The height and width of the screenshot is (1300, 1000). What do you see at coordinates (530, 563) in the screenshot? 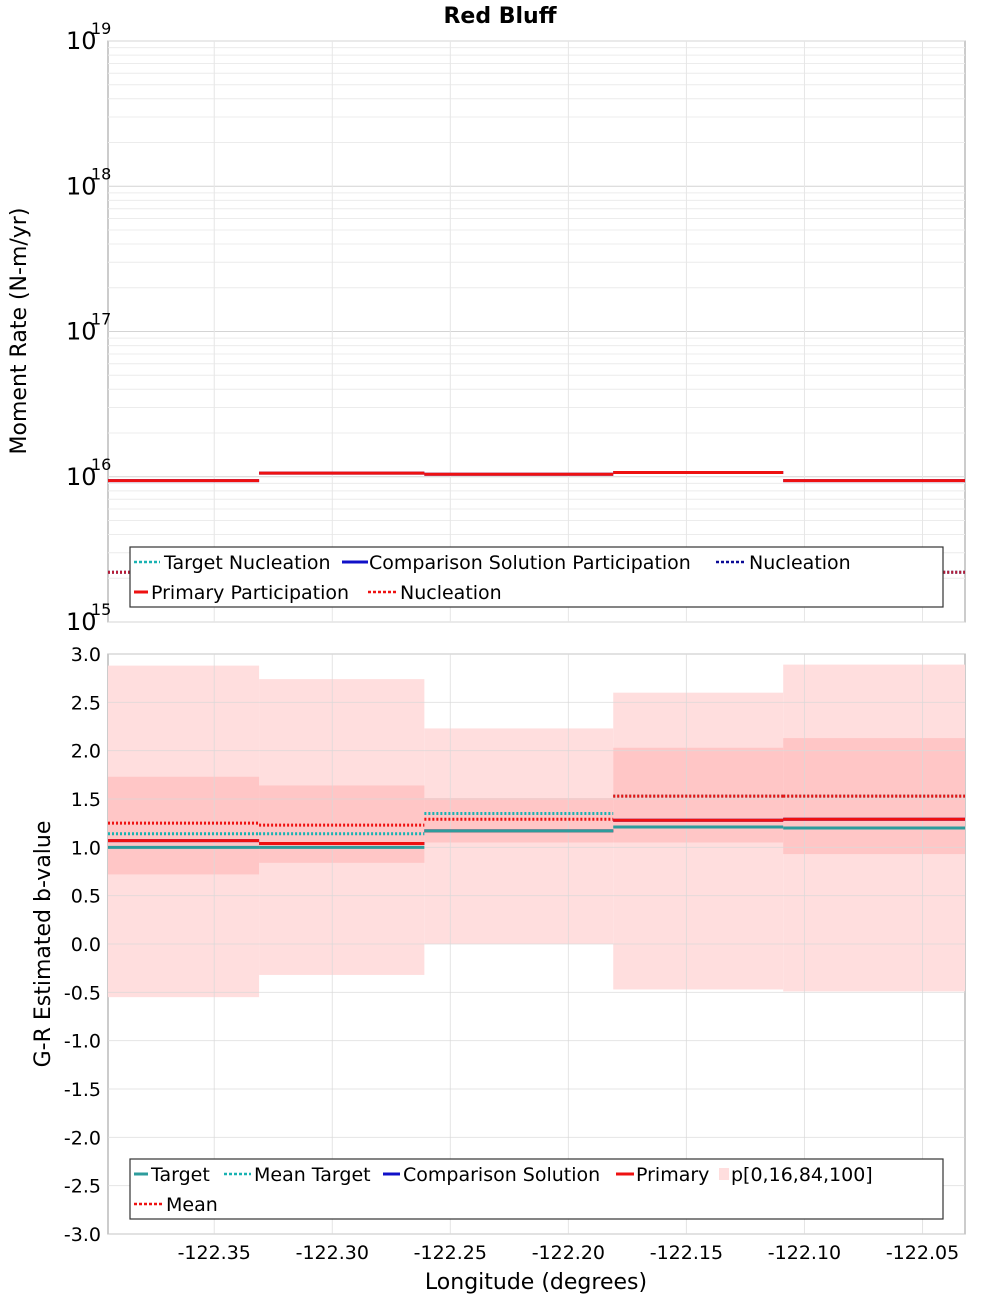
I see `legend-label-comparison-participation: Comparison Solution Participation` at bounding box center [530, 563].